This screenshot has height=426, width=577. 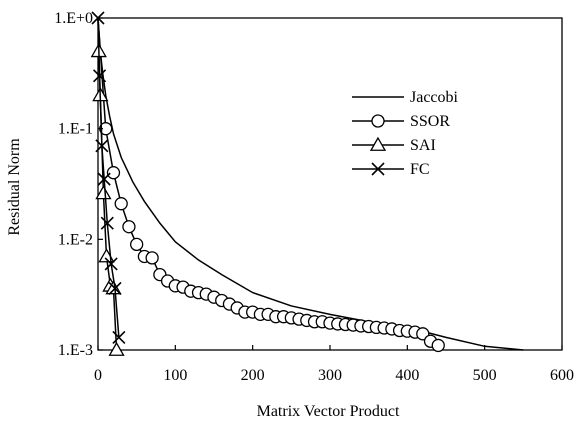 What do you see at coordinates (391, 169) in the screenshot?
I see `legend-item: FC` at bounding box center [391, 169].